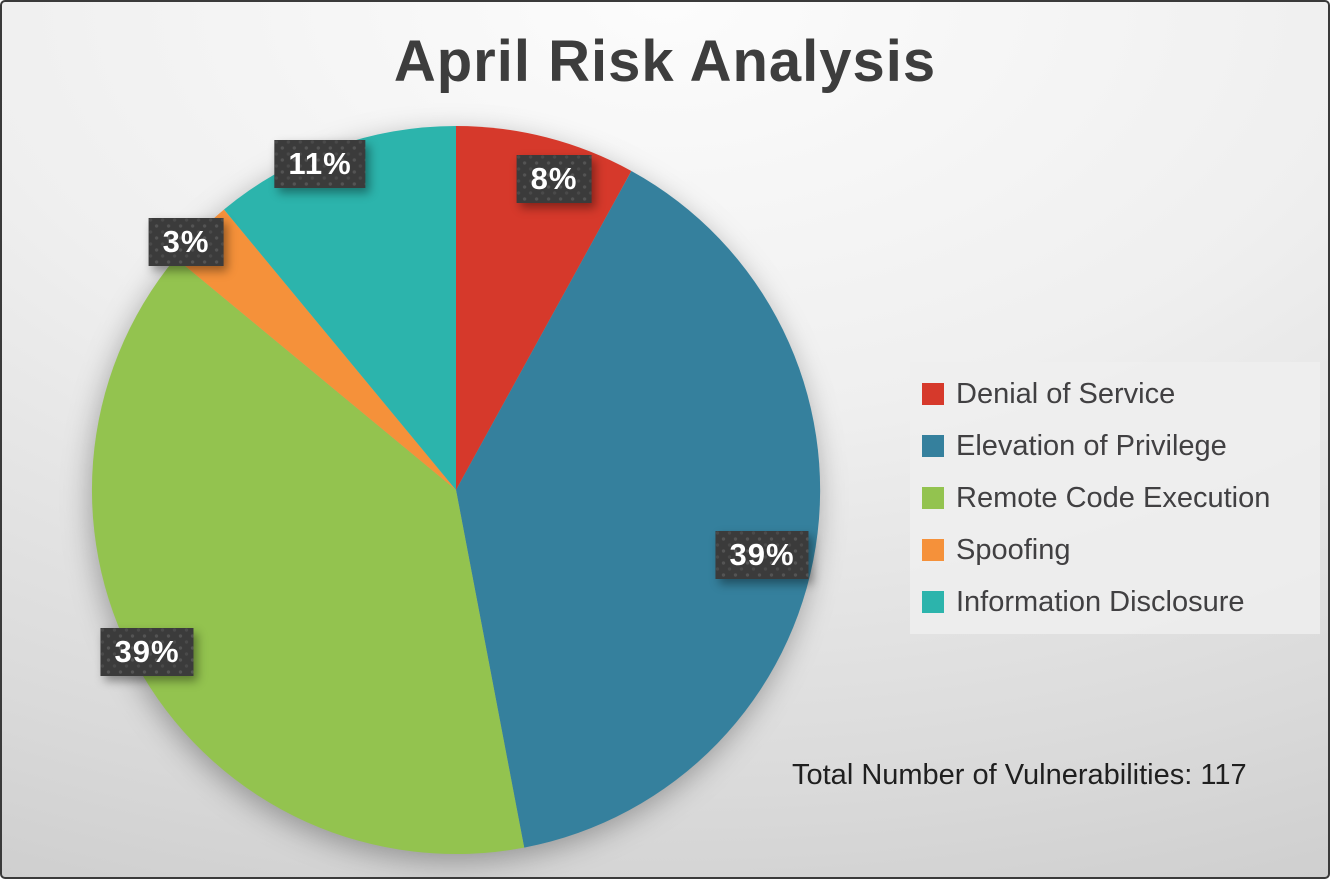 This screenshot has height=879, width=1330. What do you see at coordinates (315, 349) in the screenshot?
I see `pie-slice-spoofing` at bounding box center [315, 349].